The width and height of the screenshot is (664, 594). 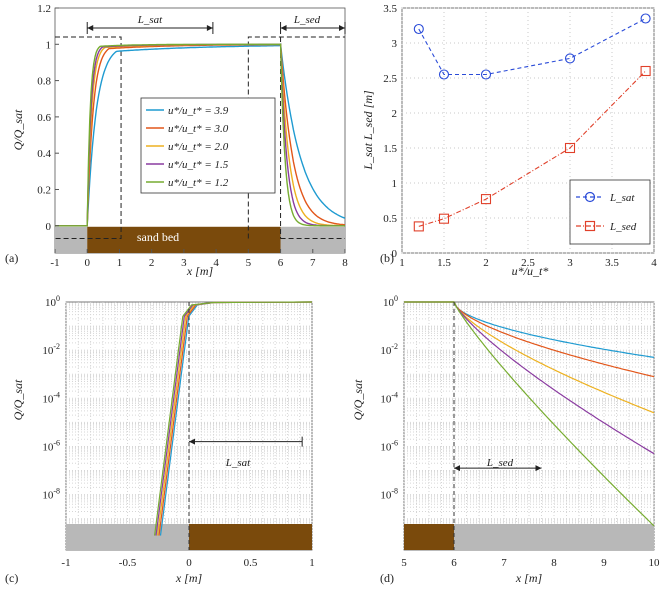 What do you see at coordinates (307, 20) in the screenshot?
I see `lsed-annotation: L_sed` at bounding box center [307, 20].